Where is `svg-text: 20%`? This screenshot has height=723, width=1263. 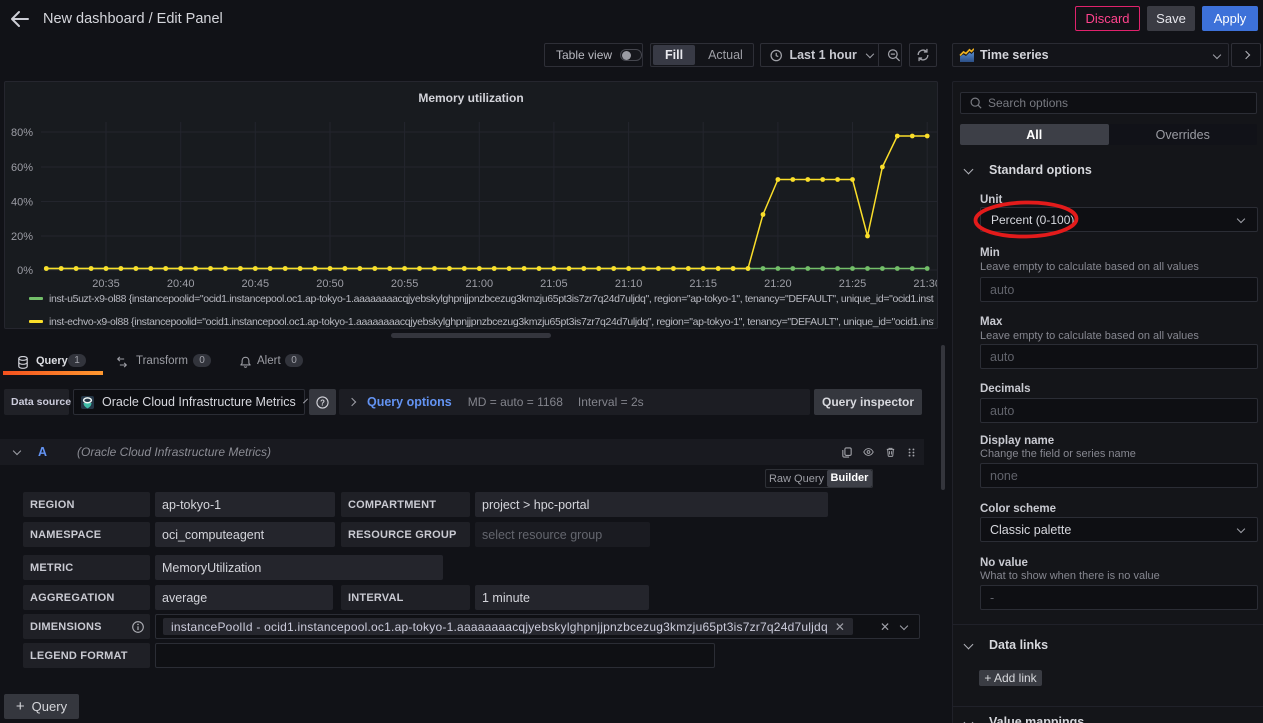 svg-text: 20% is located at coordinates (22, 237).